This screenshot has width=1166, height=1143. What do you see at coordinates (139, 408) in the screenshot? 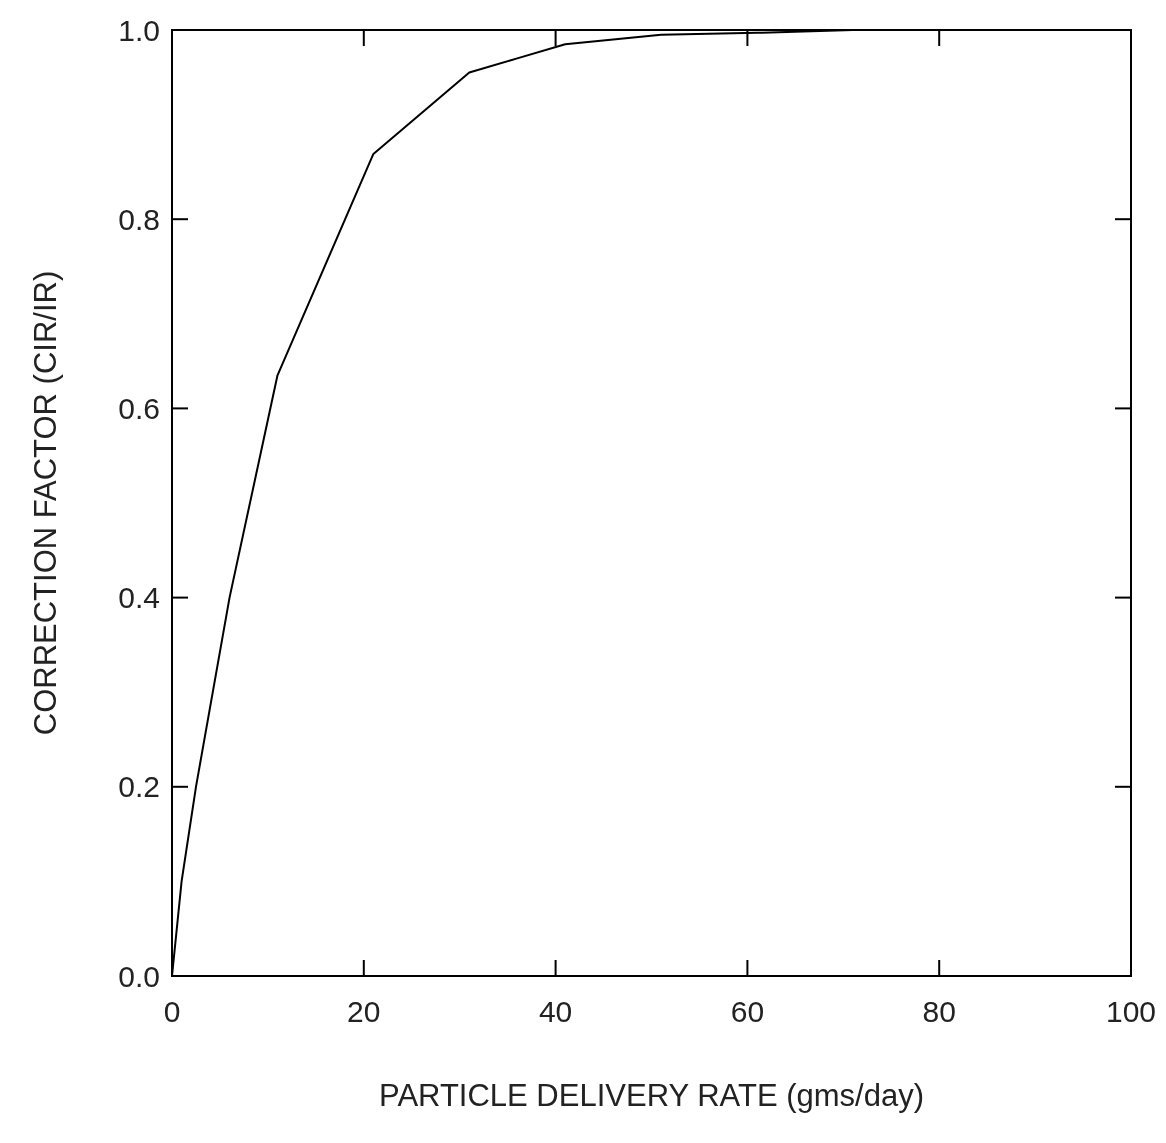
I see `y-tick-label: 0.6` at bounding box center [139, 408].